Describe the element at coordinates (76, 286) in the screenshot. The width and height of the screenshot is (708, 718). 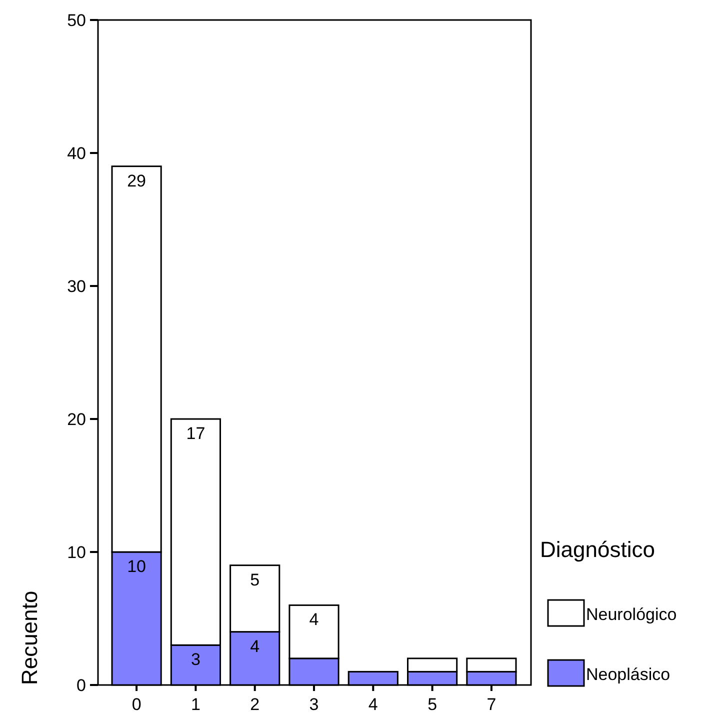
I see `y-tick-label: 30` at that location.